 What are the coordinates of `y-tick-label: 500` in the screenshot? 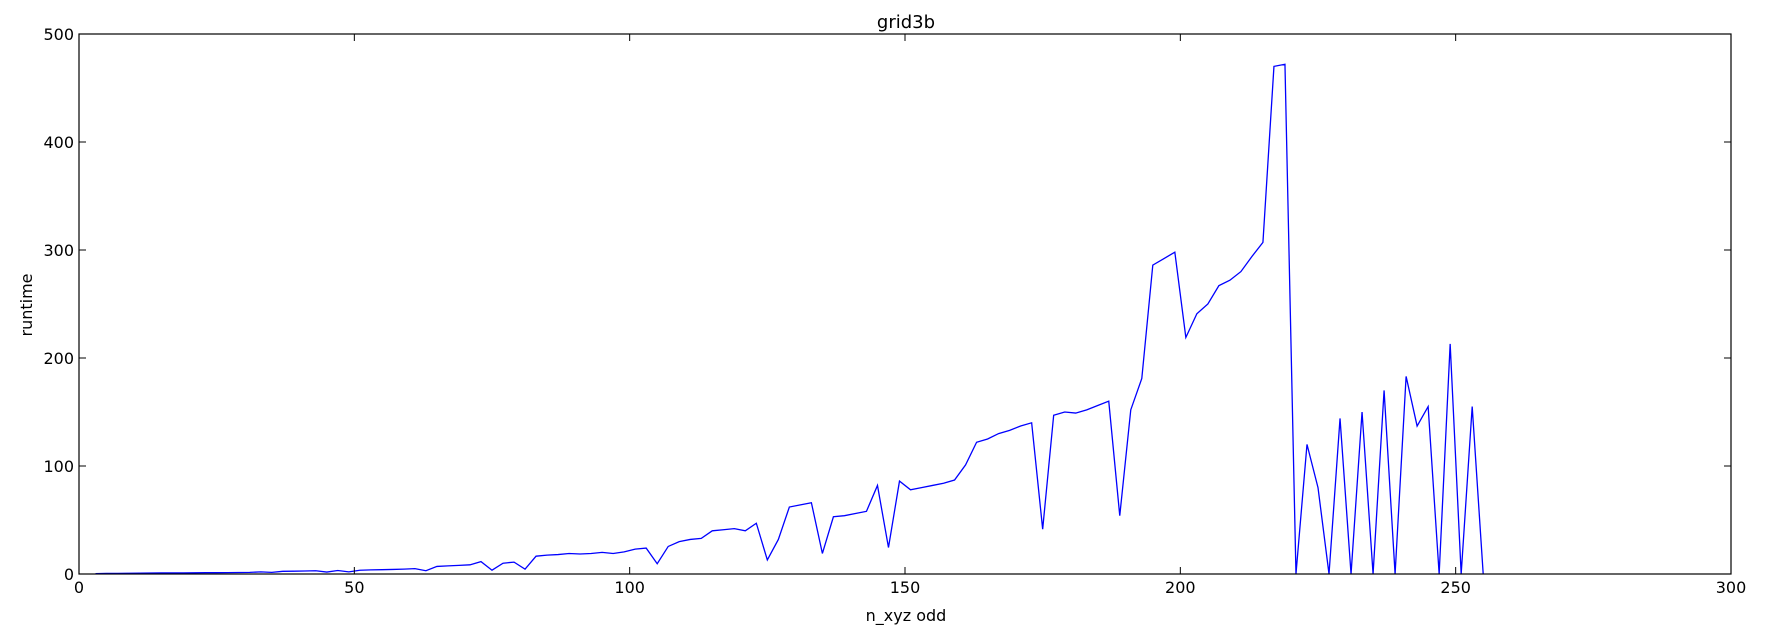 It's located at (58, 34).